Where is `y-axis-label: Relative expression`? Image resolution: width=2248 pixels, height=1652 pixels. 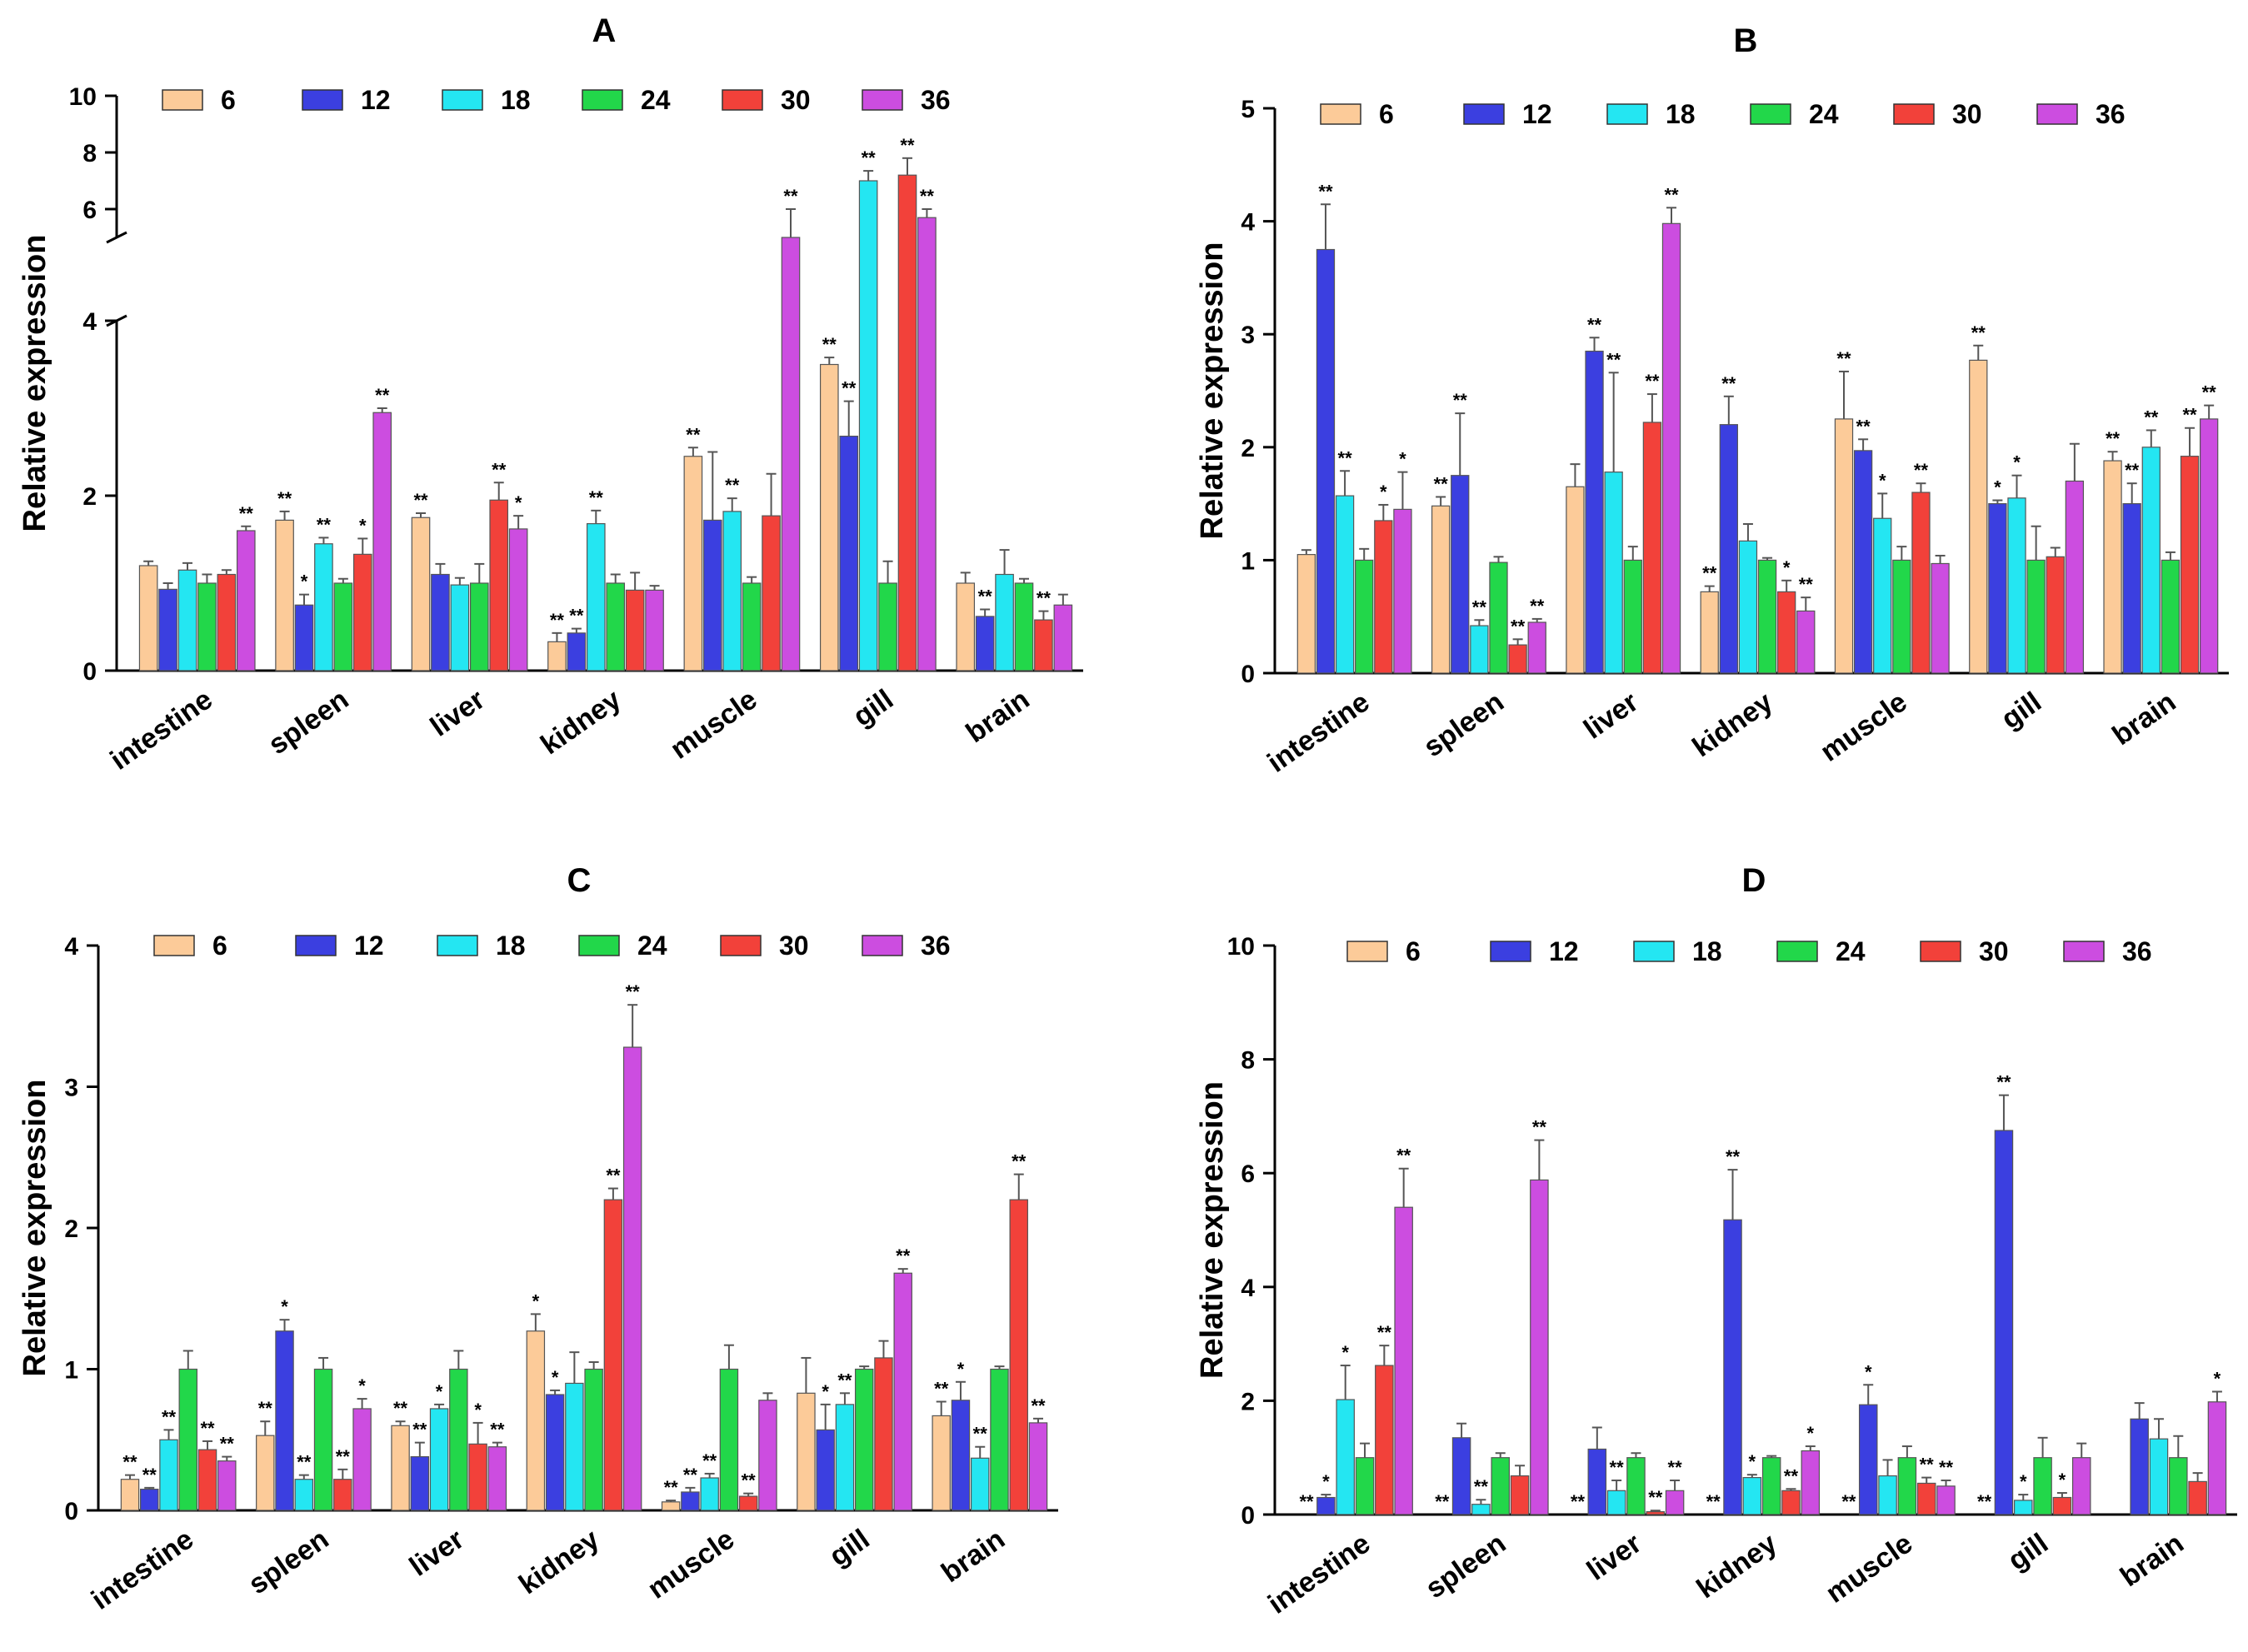
y-axis-label: Relative expression is located at coordinates (1212, 1230).